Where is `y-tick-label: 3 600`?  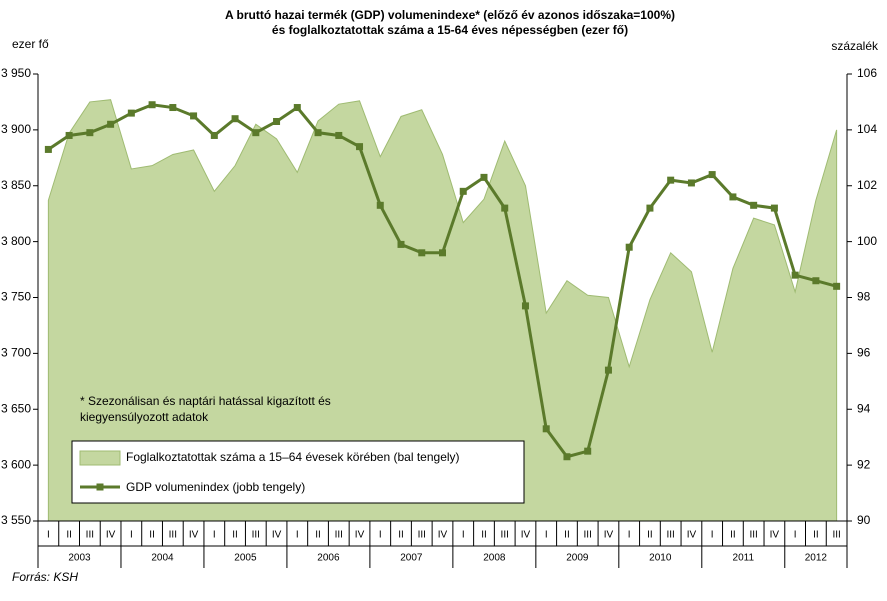
y-tick-label: 3 600 is located at coordinates (16, 464).